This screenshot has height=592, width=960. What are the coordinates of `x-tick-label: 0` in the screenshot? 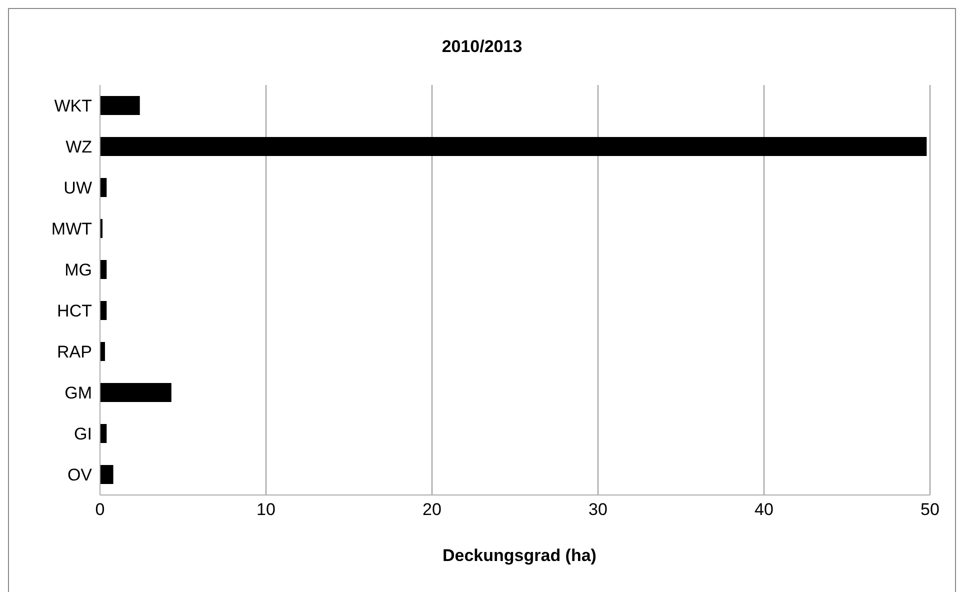 It's located at (100, 510).